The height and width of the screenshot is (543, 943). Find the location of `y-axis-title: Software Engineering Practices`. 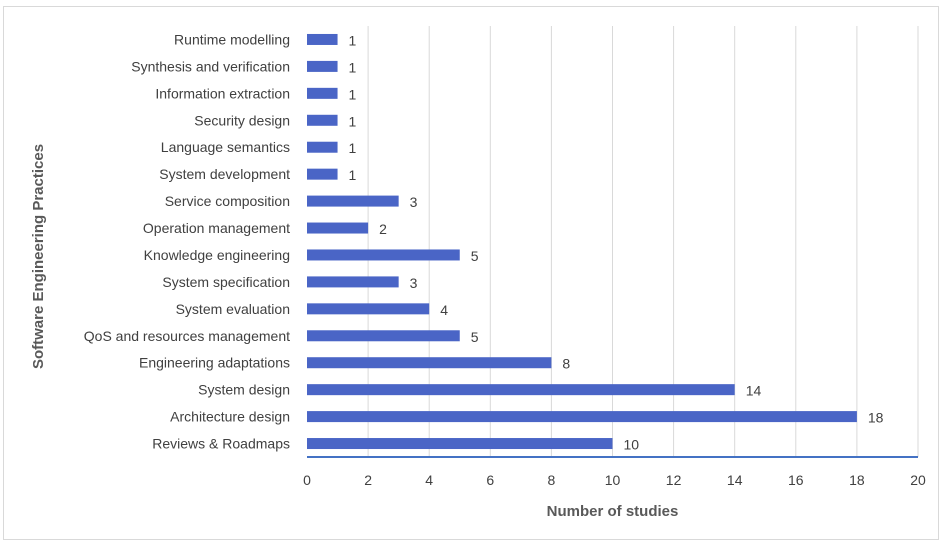

y-axis-title: Software Engineering Practices is located at coordinates (38, 256).